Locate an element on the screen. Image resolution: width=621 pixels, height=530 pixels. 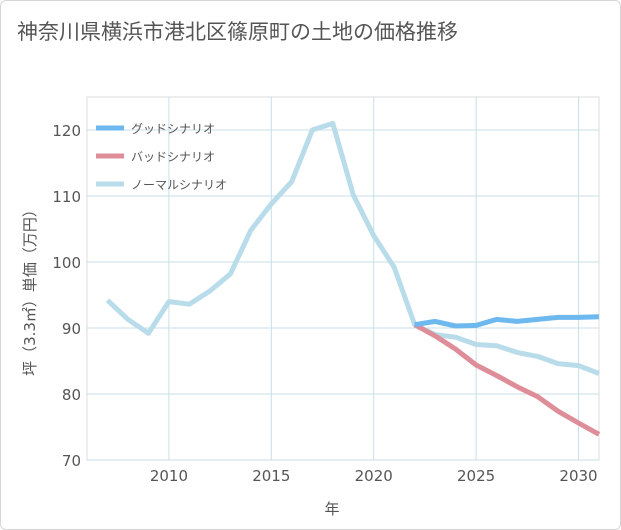
y-tick-label: 70 is located at coordinates (71, 461).